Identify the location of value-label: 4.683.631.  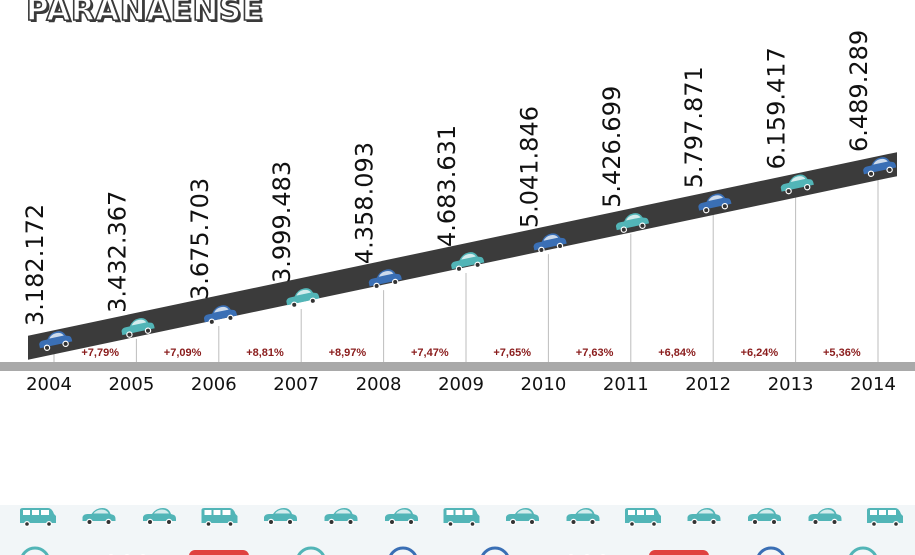
(447, 186).